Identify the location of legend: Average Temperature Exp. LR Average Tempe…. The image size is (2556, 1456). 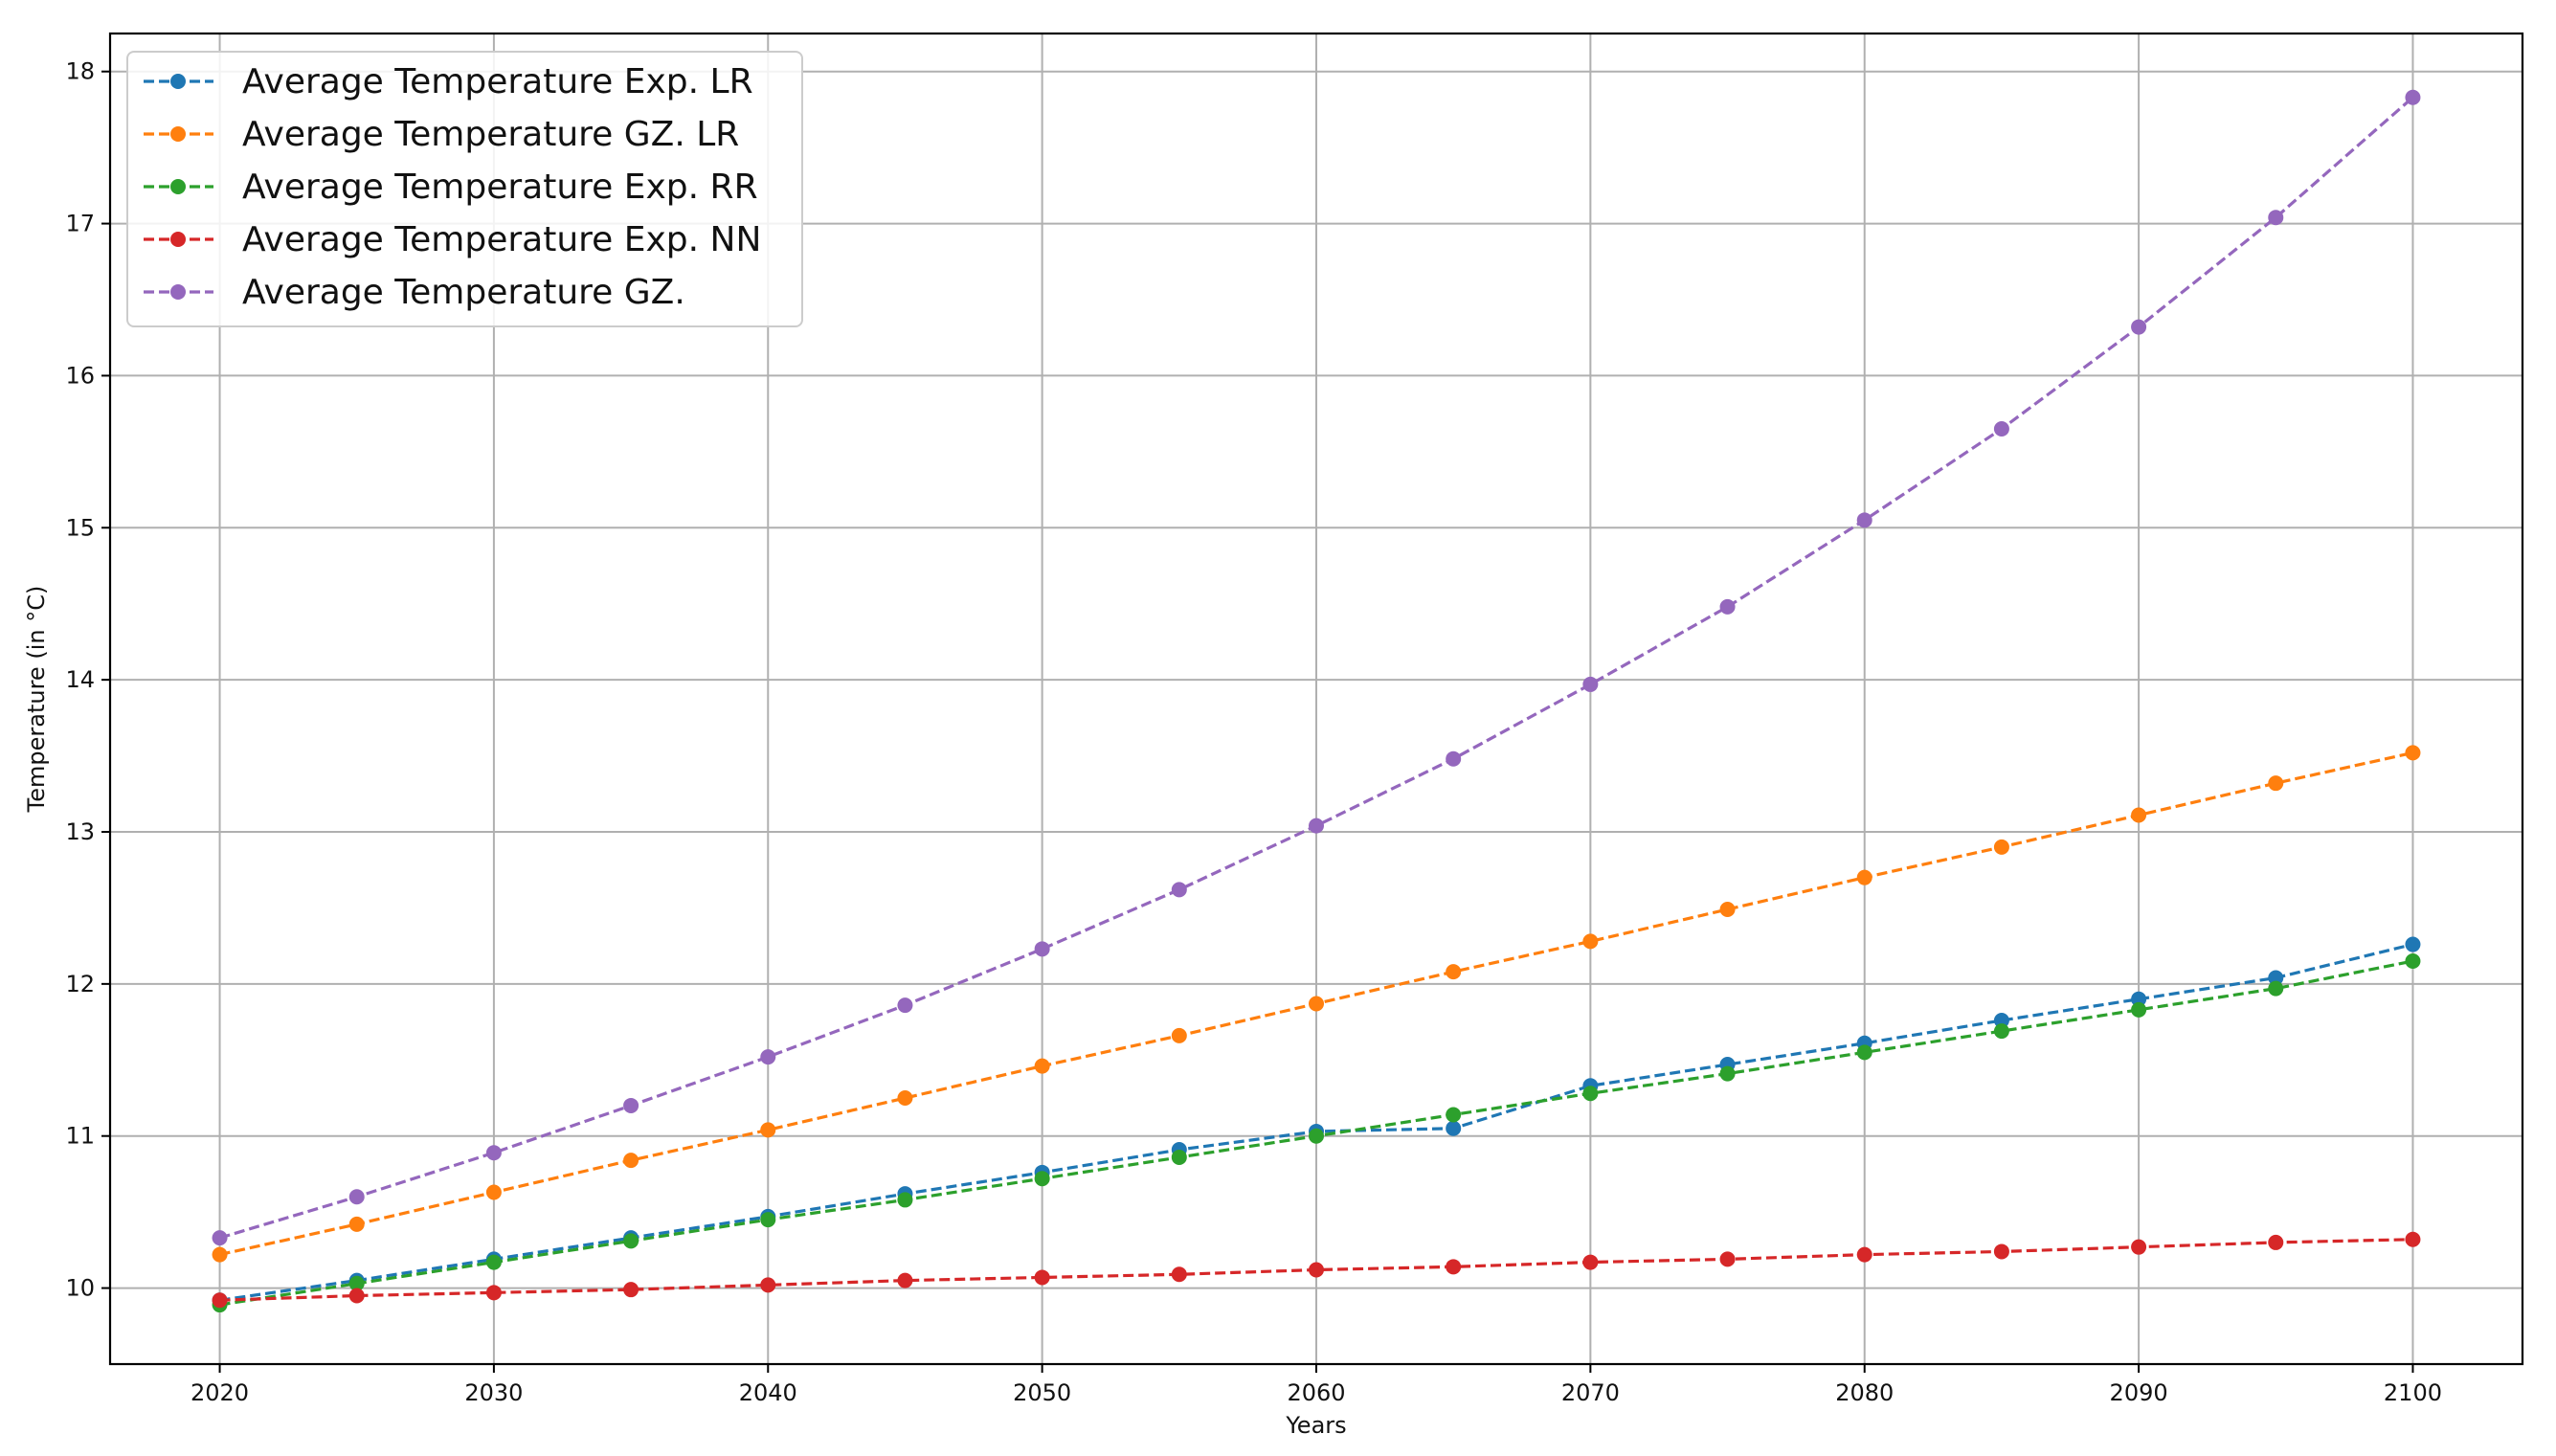
(465, 189).